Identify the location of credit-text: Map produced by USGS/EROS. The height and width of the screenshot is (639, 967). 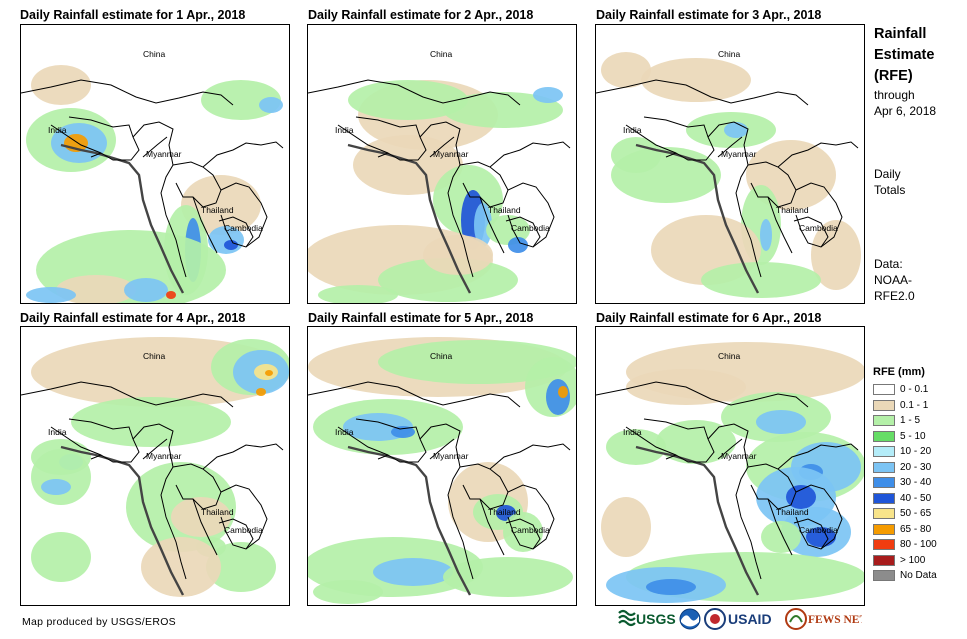
(99, 622).